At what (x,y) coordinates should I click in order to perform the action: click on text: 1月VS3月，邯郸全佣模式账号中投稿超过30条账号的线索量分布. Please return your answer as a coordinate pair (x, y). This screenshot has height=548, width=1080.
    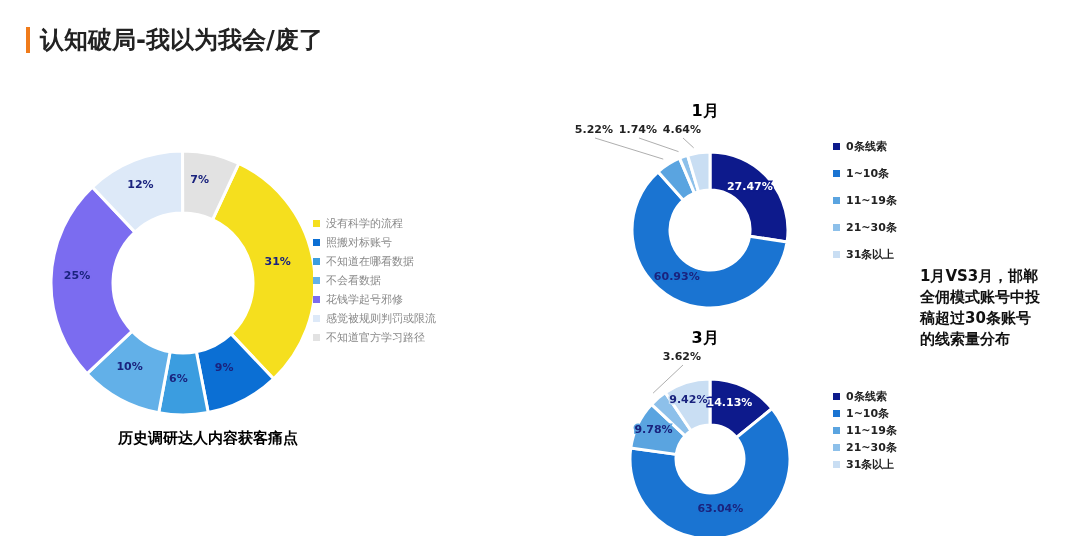
    Looking at the image, I should click on (980, 308).